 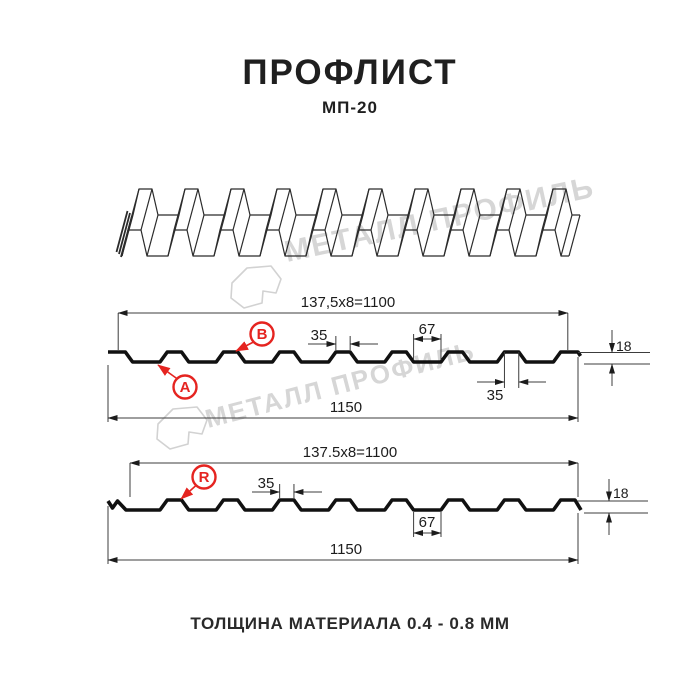 What do you see at coordinates (427, 329) in the screenshot?
I see `dim-valley-a-label: 67` at bounding box center [427, 329].